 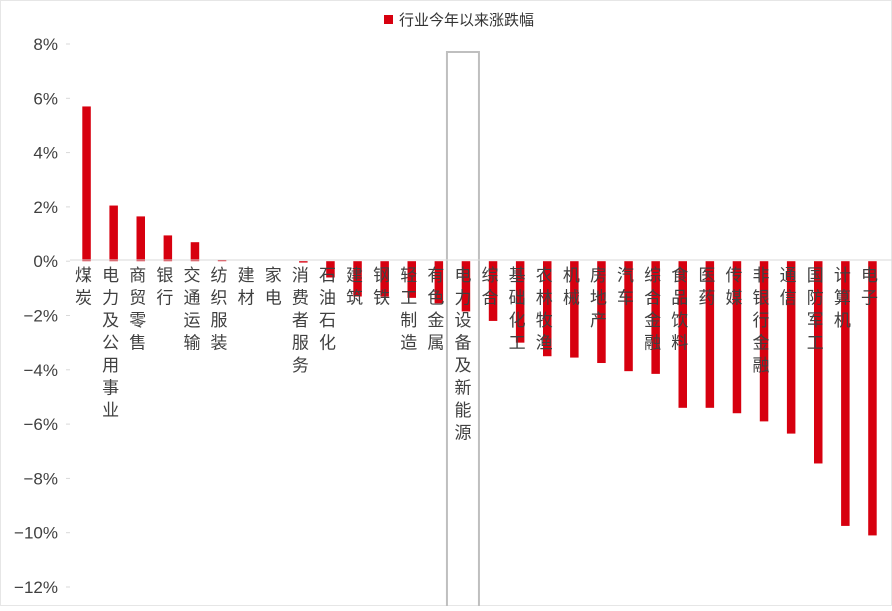 What do you see at coordinates (41, 478) in the screenshot?
I see `y-tick-label: −8%` at bounding box center [41, 478].